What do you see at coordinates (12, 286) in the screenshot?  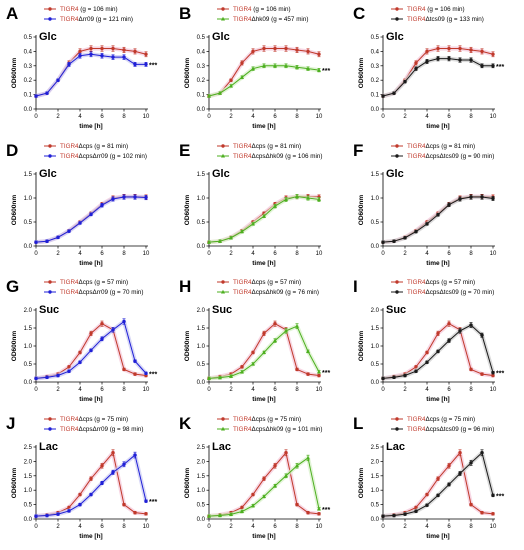 I see `panel-letter: G` at bounding box center [12, 286].